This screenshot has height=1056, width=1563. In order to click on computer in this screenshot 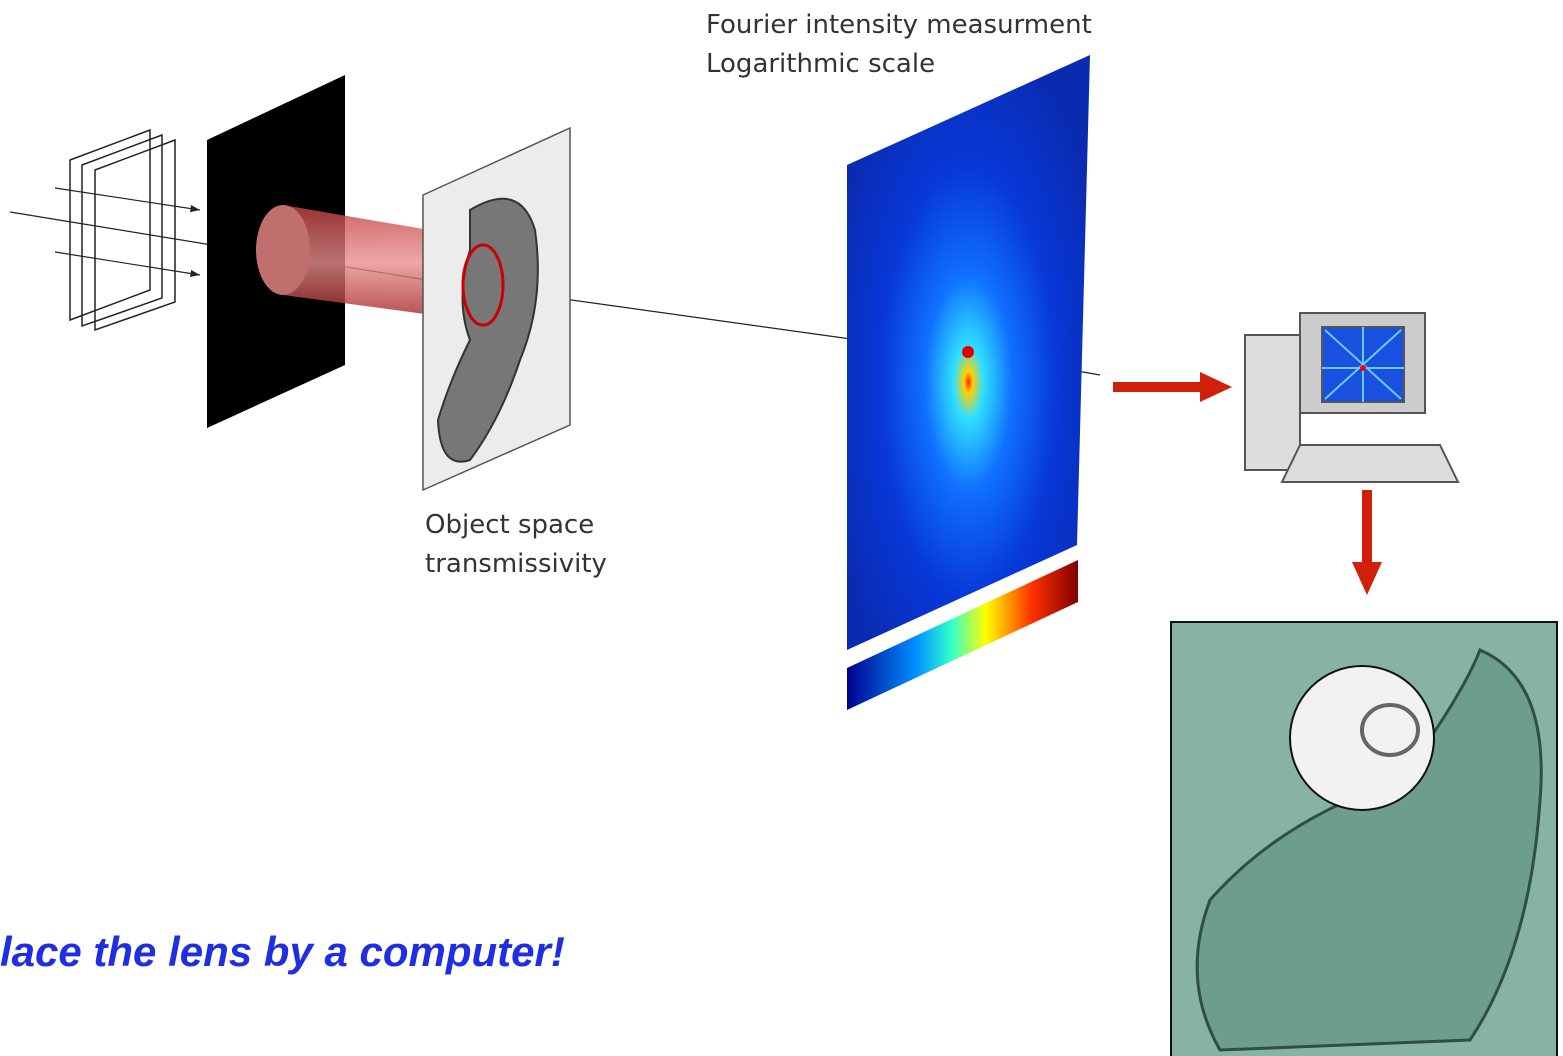, I will do `click(1352, 397)`.